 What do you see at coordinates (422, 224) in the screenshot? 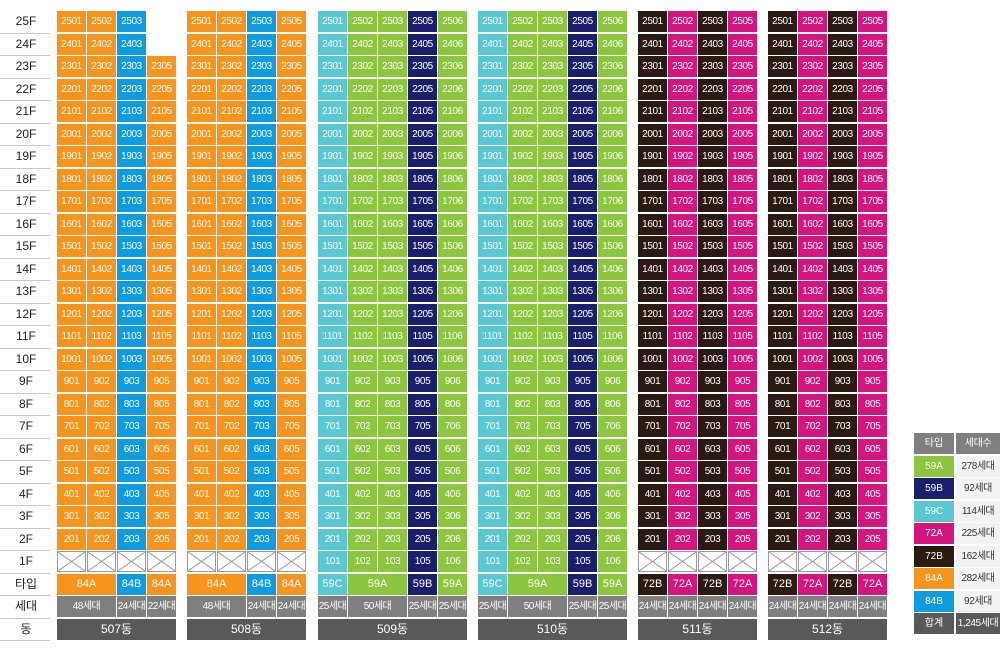
I see `unit-cell: 1605` at bounding box center [422, 224].